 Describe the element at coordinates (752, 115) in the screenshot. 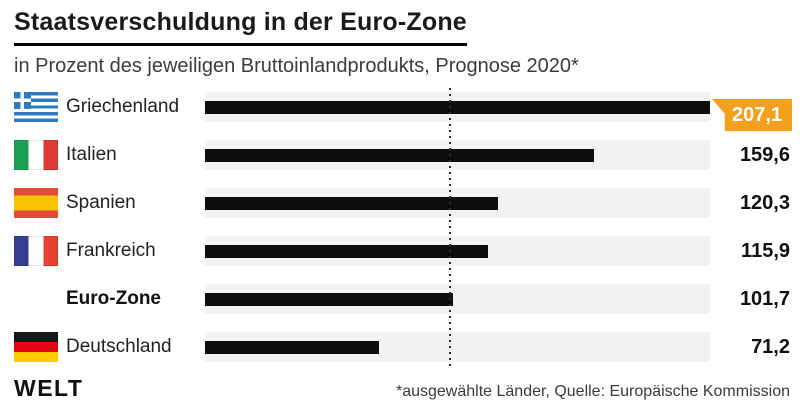

I see `highlight-value-badge: 207,1` at that location.